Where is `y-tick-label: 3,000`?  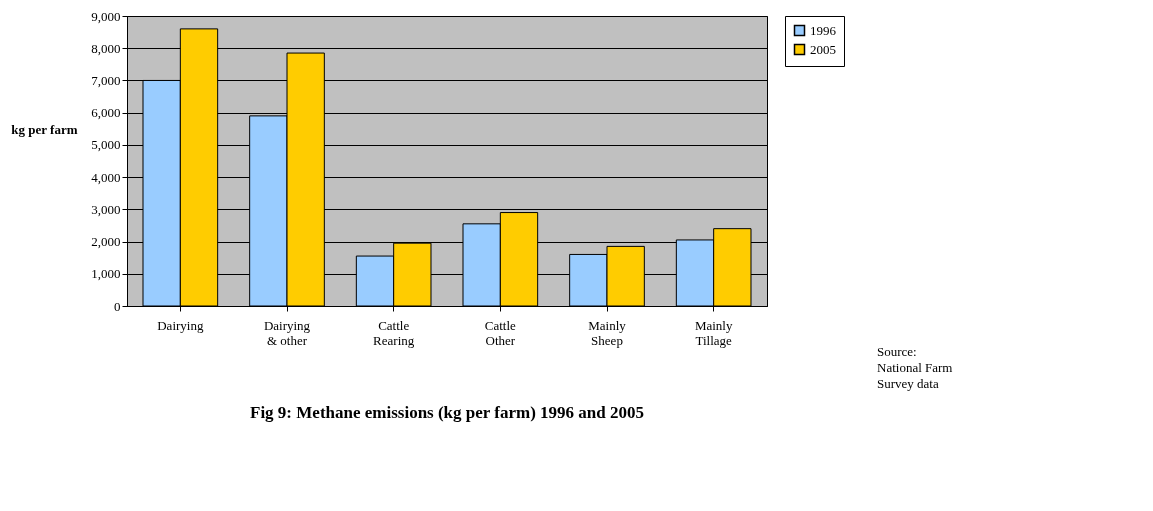 y-tick-label: 3,000 is located at coordinates (106, 209).